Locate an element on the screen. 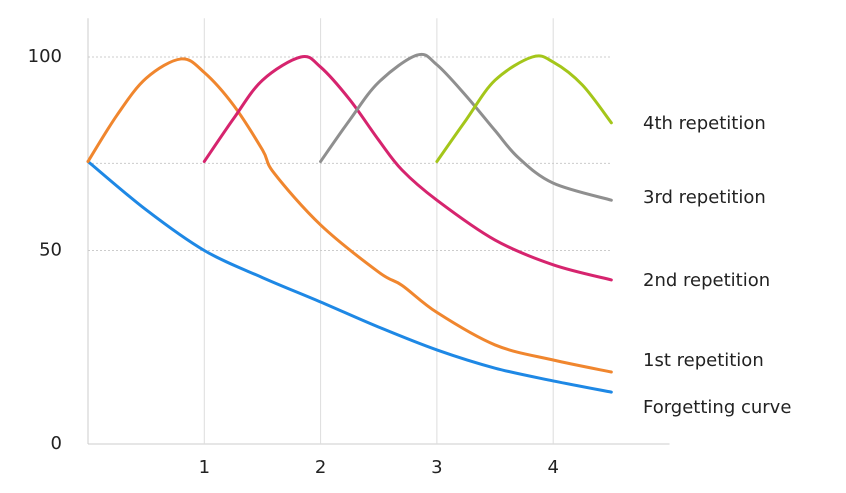 The width and height of the screenshot is (846, 493). y-tick-label: 50 is located at coordinates (50, 250).